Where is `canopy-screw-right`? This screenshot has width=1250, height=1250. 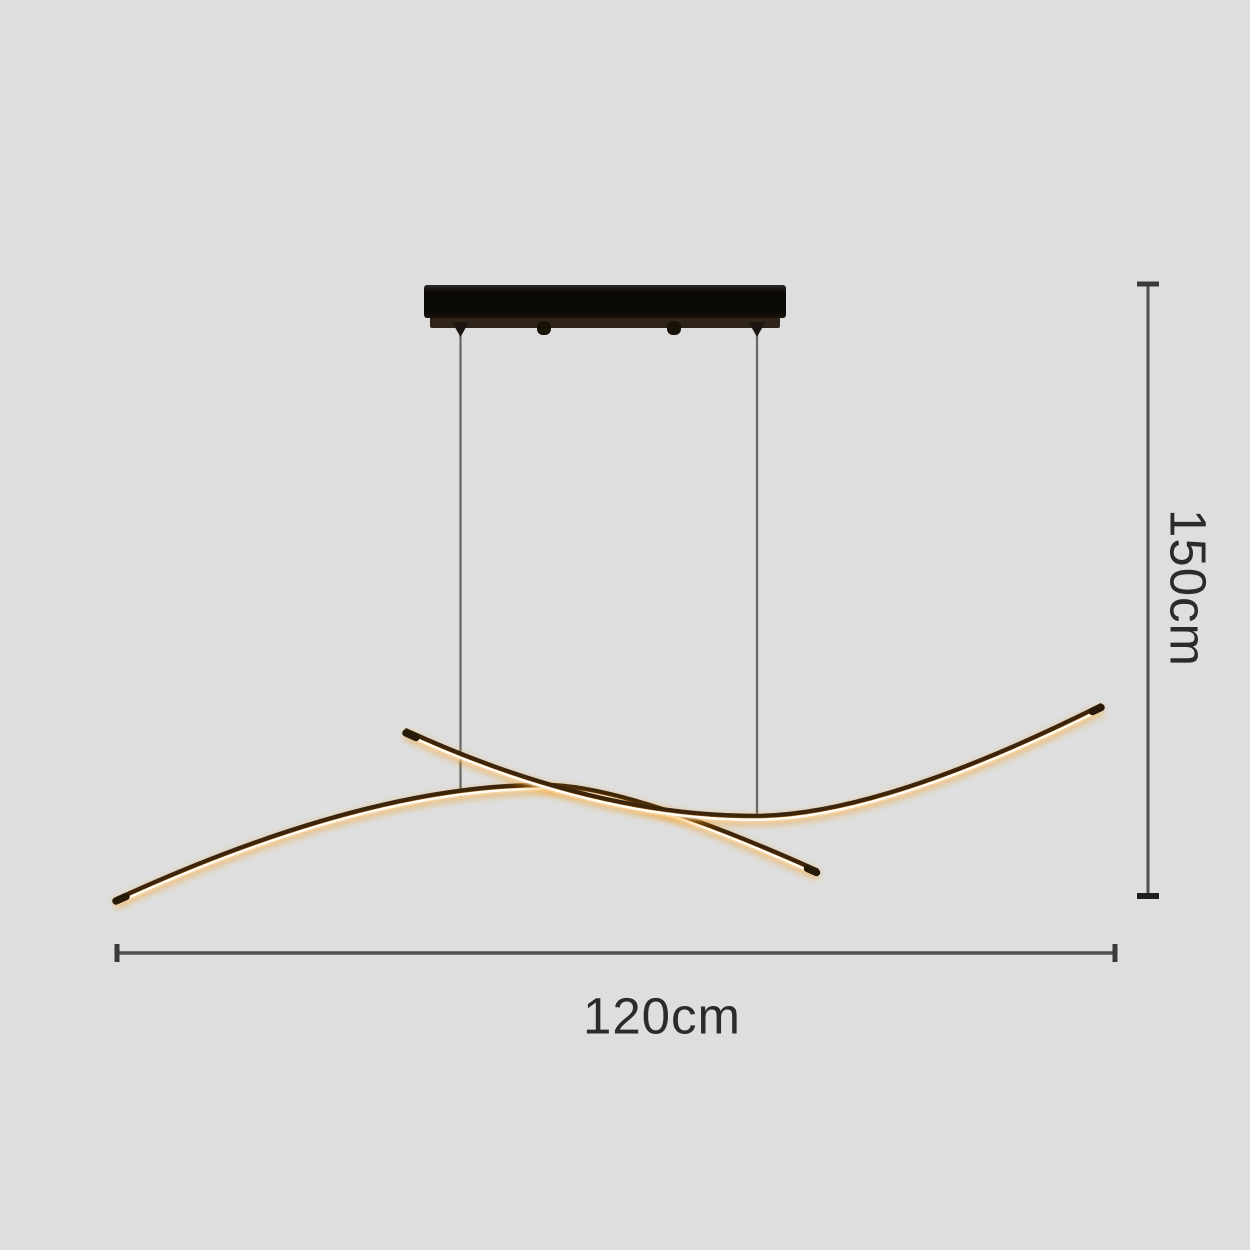
canopy-screw-right is located at coordinates (674, 328).